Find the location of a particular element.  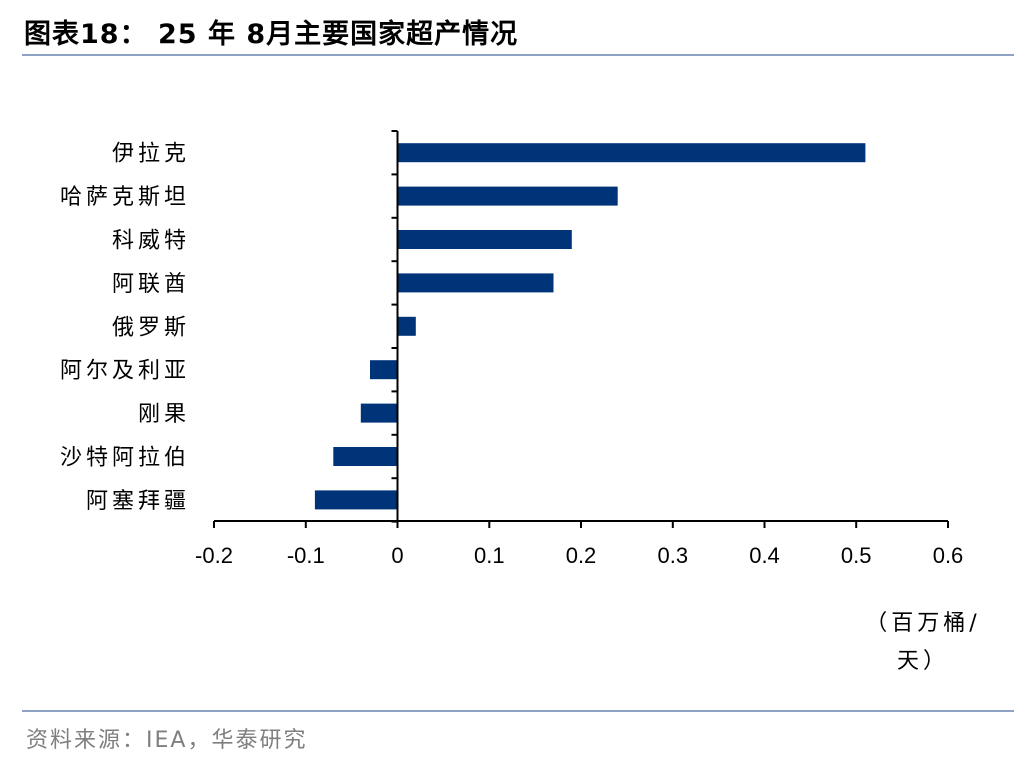

source-note: 资料来源：IEA，华泰研究 is located at coordinates (167, 740).